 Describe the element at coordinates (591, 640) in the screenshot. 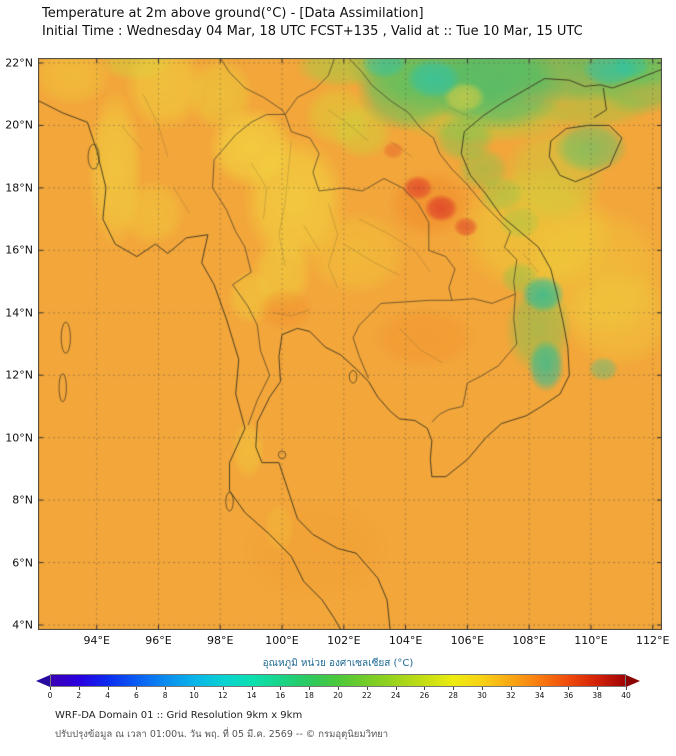

I see `lon-tick-label: 110°E` at that location.